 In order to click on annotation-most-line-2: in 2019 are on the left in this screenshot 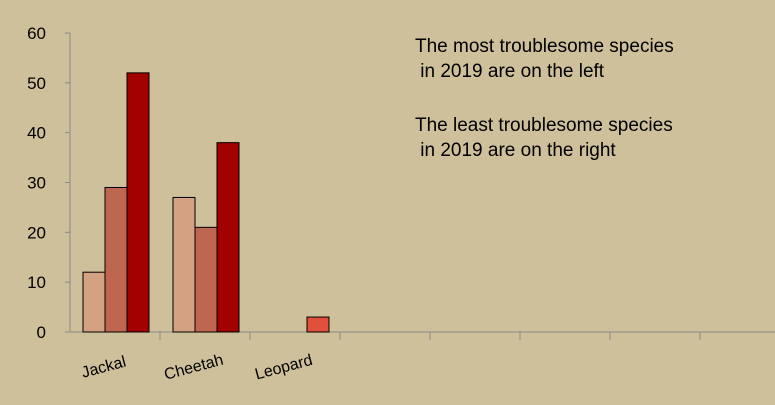, I will do `click(510, 71)`.